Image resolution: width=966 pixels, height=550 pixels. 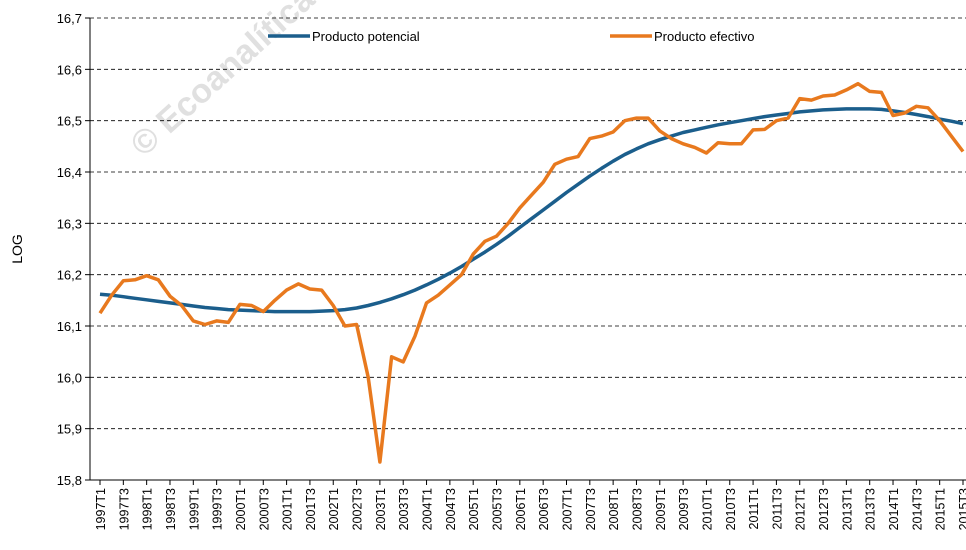 What do you see at coordinates (544, 509) in the screenshot?
I see `x-tick-label: 2006T3` at bounding box center [544, 509].